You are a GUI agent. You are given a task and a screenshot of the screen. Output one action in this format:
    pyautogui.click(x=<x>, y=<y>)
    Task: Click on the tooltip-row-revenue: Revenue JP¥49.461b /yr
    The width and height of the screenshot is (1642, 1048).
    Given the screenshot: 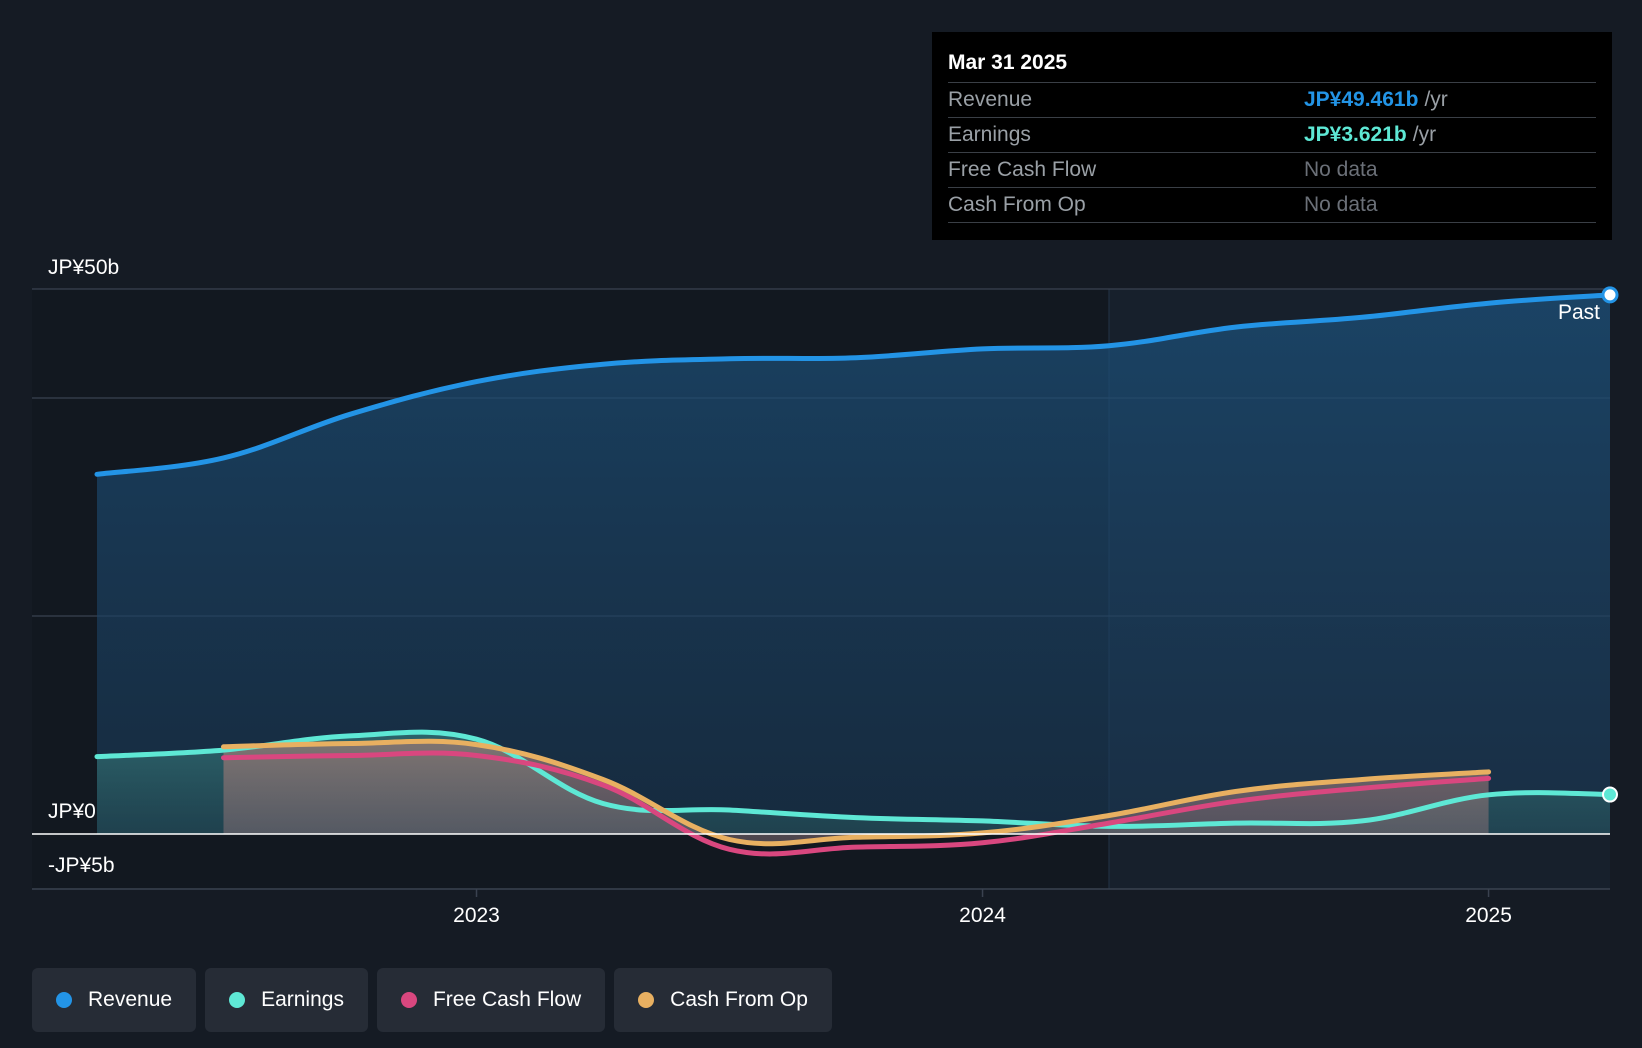 What is the action you would take?
    pyautogui.click(x=1272, y=100)
    